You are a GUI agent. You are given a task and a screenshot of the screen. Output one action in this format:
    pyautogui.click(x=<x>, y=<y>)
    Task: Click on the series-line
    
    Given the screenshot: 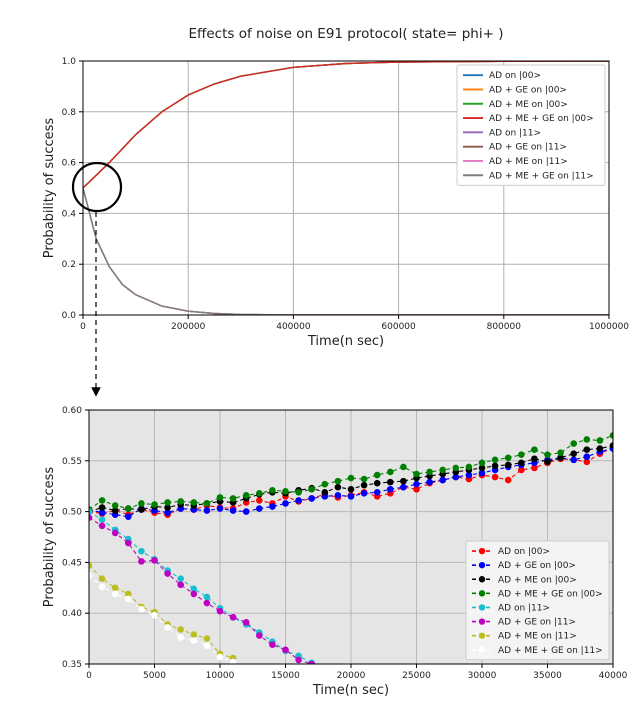 What is the action you would take?
    pyautogui.click(x=351, y=472)
    